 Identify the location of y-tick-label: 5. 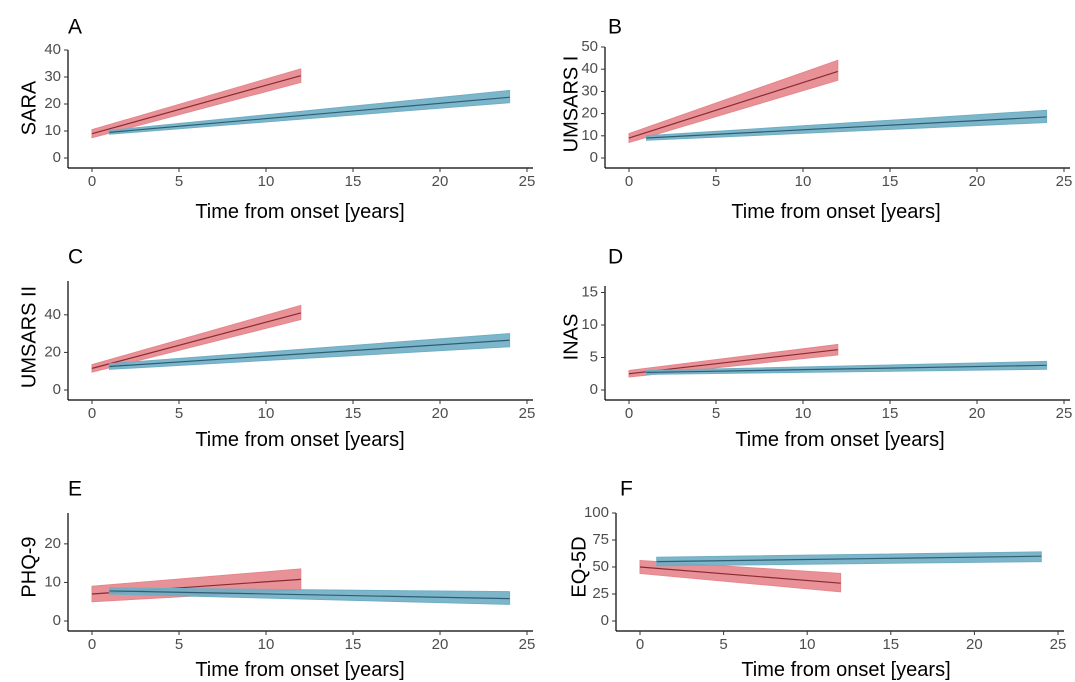
(594, 356).